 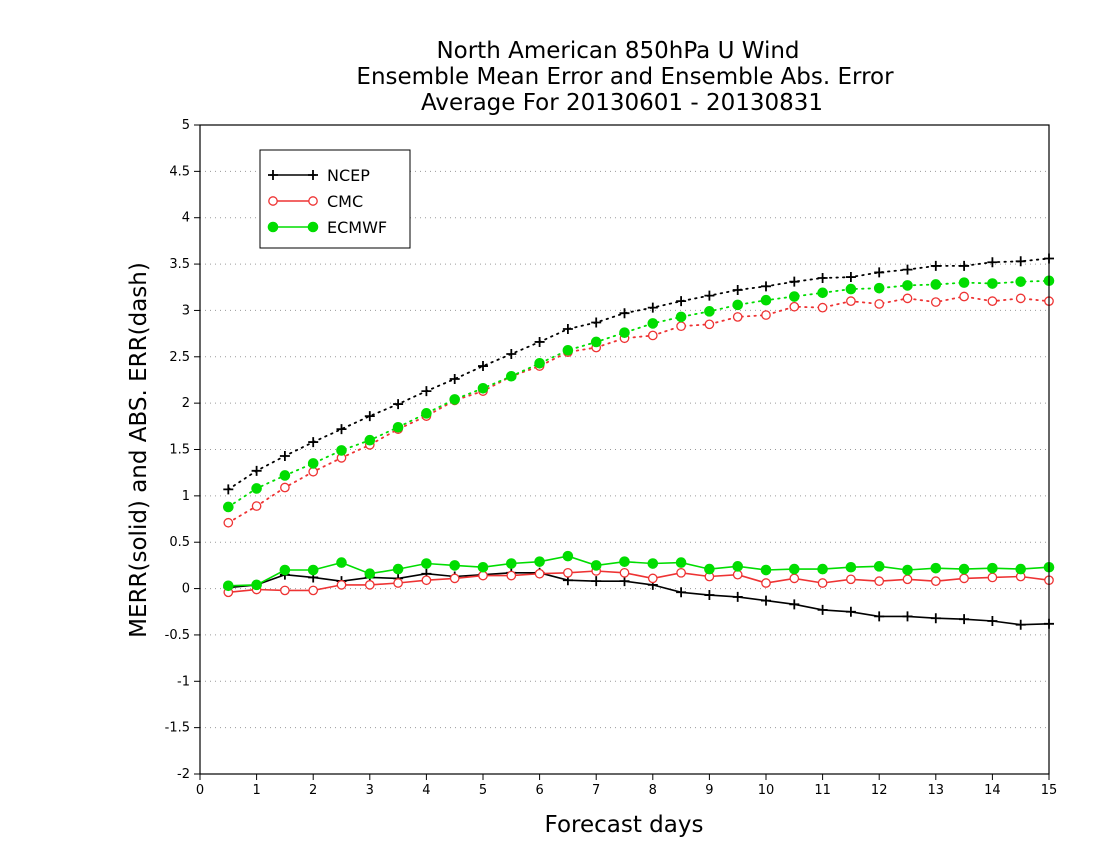 I want to click on x-tick-label: 14, so click(x=992, y=790).